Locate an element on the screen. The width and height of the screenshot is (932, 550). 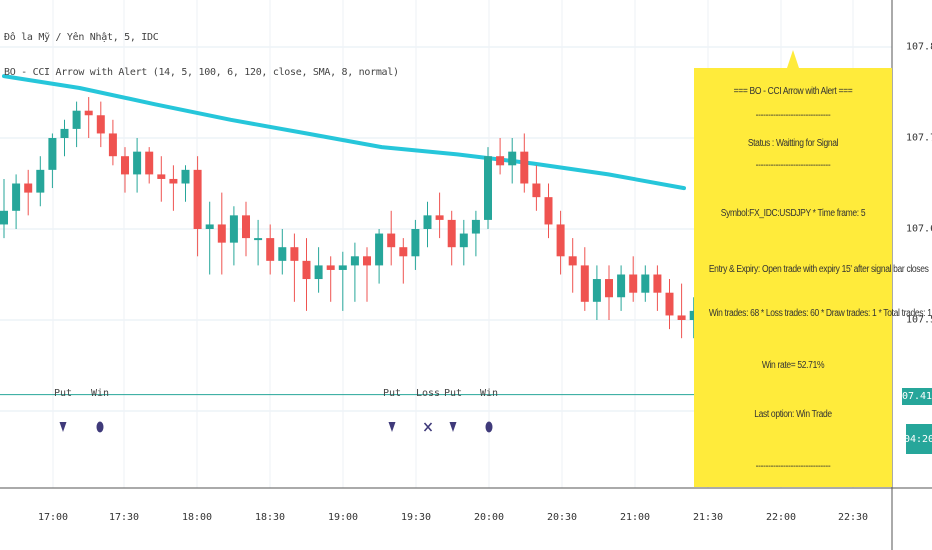
time-axis-label: 22:00 is located at coordinates (781, 517).